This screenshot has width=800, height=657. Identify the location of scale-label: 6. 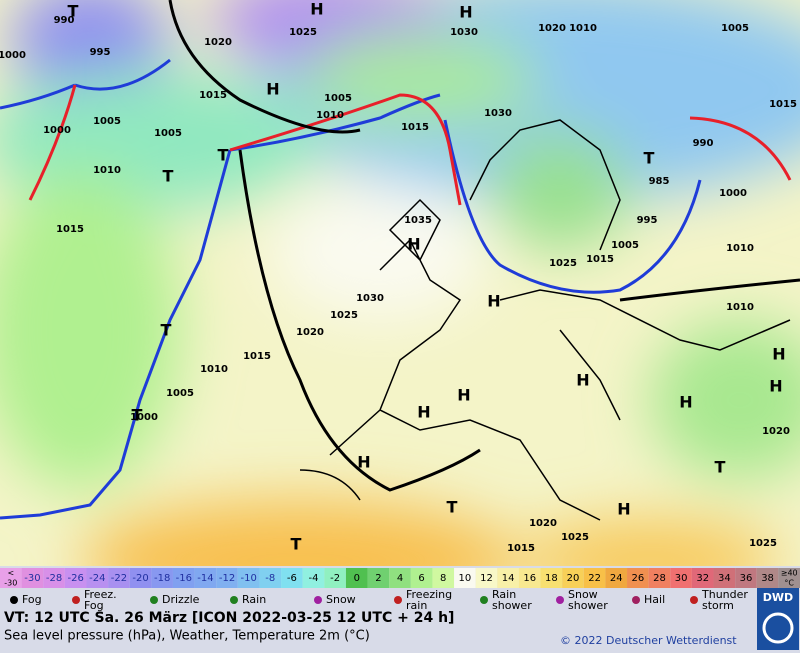
(421, 578).